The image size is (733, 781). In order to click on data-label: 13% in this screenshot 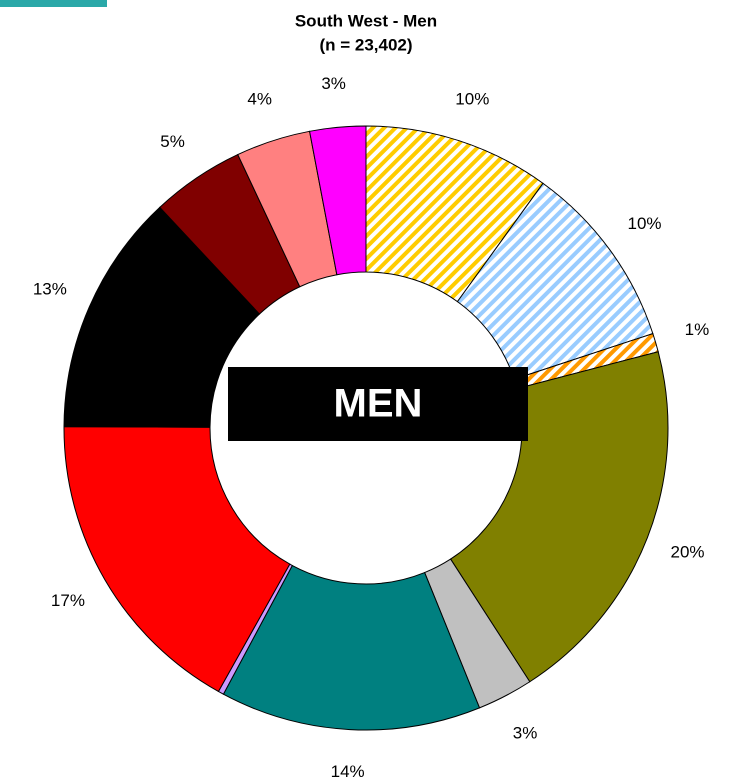, I will do `click(50, 288)`.